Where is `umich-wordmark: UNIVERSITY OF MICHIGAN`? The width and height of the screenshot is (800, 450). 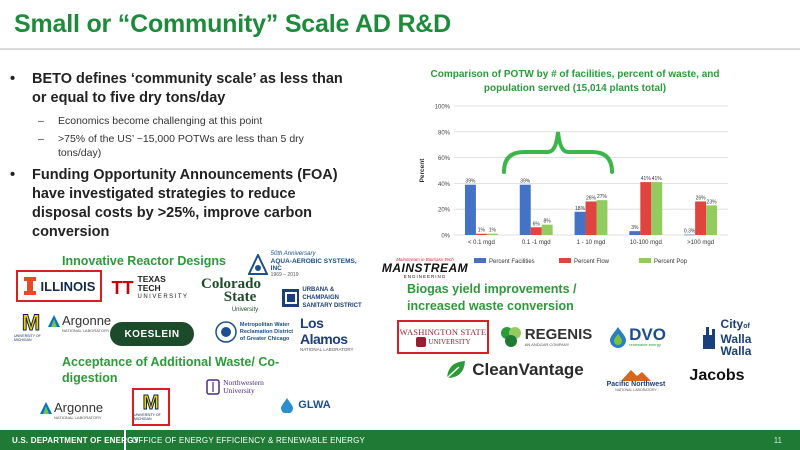 umich-wordmark: UNIVERSITY OF MICHIGAN is located at coordinates (147, 417).